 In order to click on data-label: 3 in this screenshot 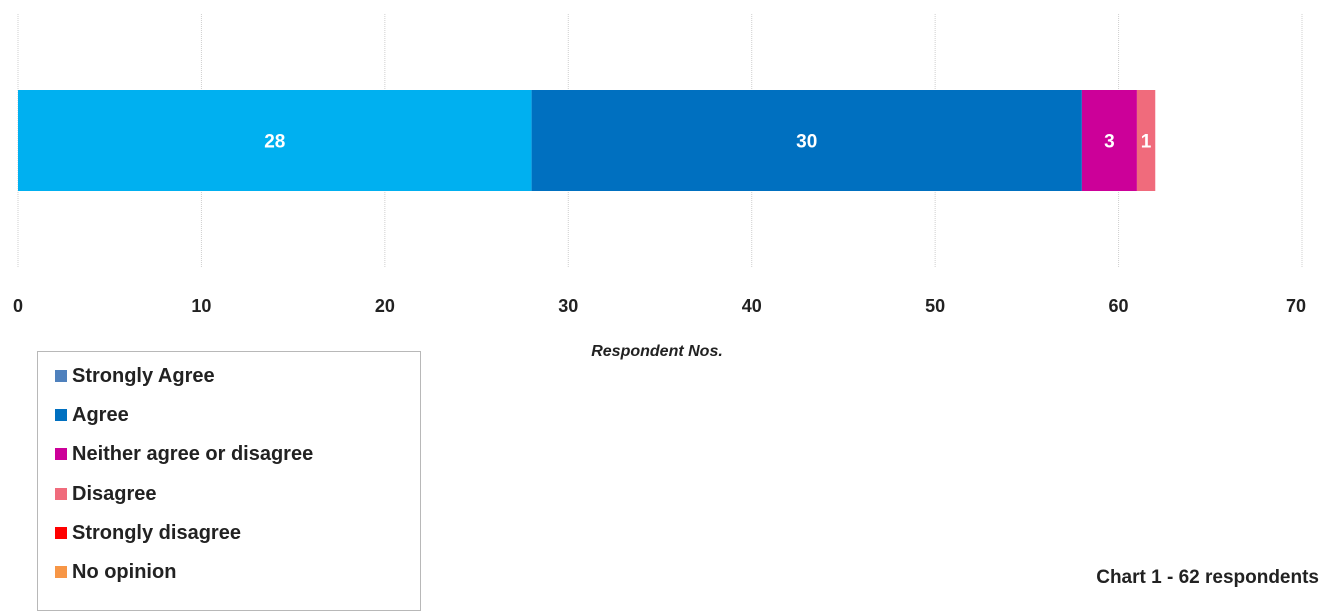, I will do `click(1109, 142)`.